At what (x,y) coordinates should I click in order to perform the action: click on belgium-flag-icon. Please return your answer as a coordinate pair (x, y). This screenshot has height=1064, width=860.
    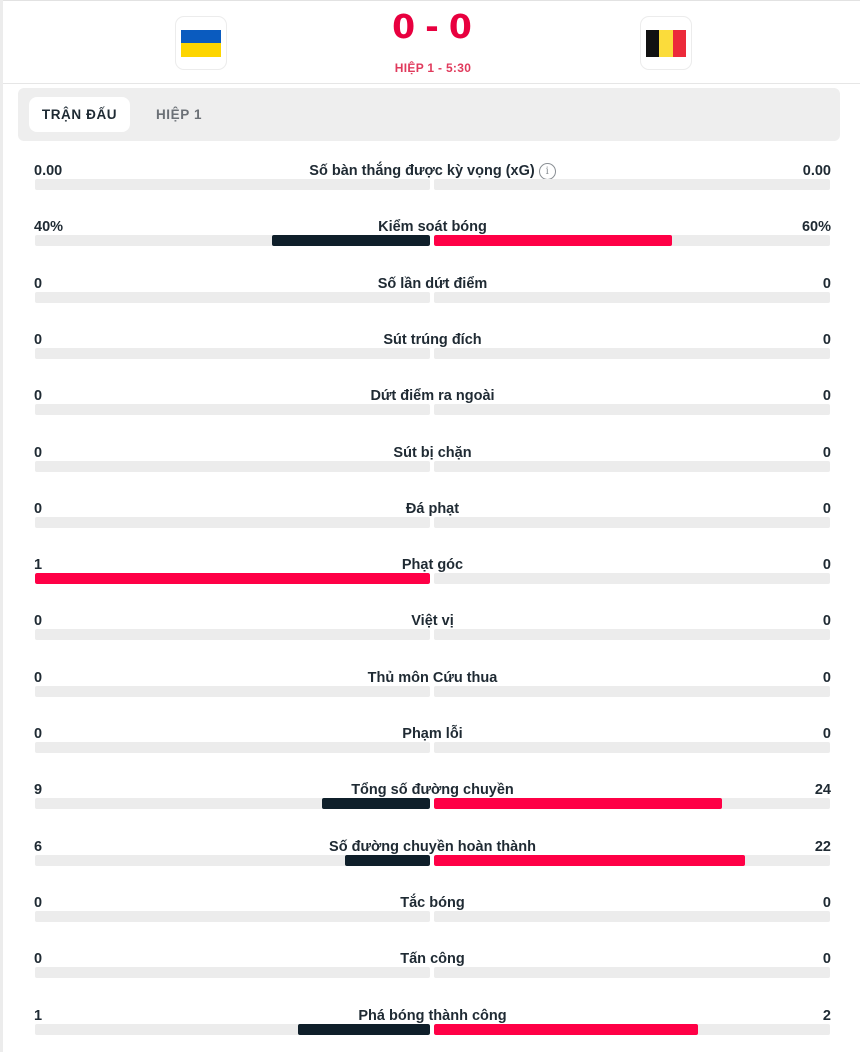
    Looking at the image, I should click on (666, 43).